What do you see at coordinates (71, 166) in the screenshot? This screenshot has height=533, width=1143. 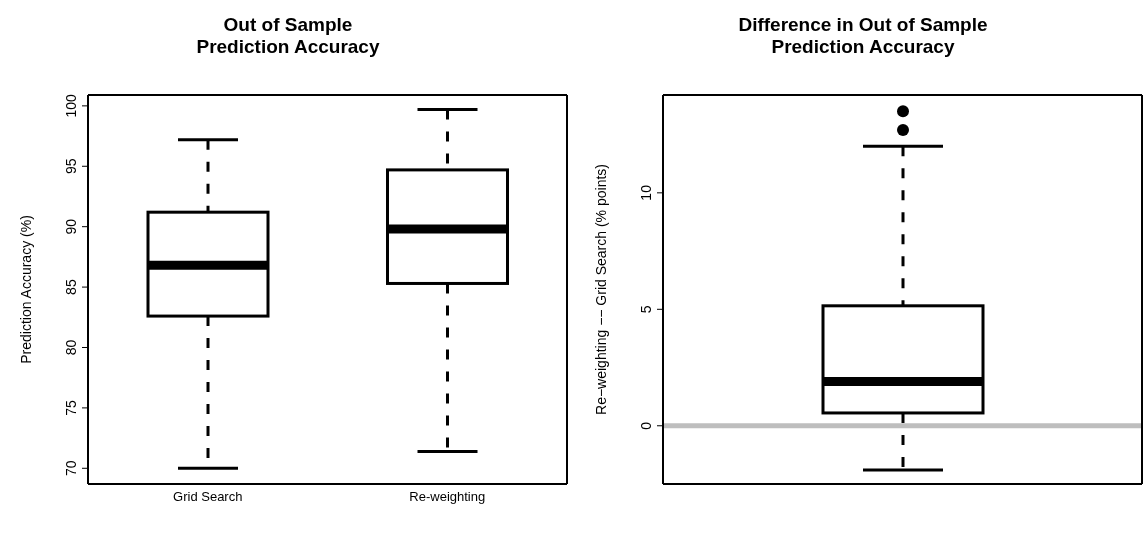 I see `y-tick-label: 95` at bounding box center [71, 166].